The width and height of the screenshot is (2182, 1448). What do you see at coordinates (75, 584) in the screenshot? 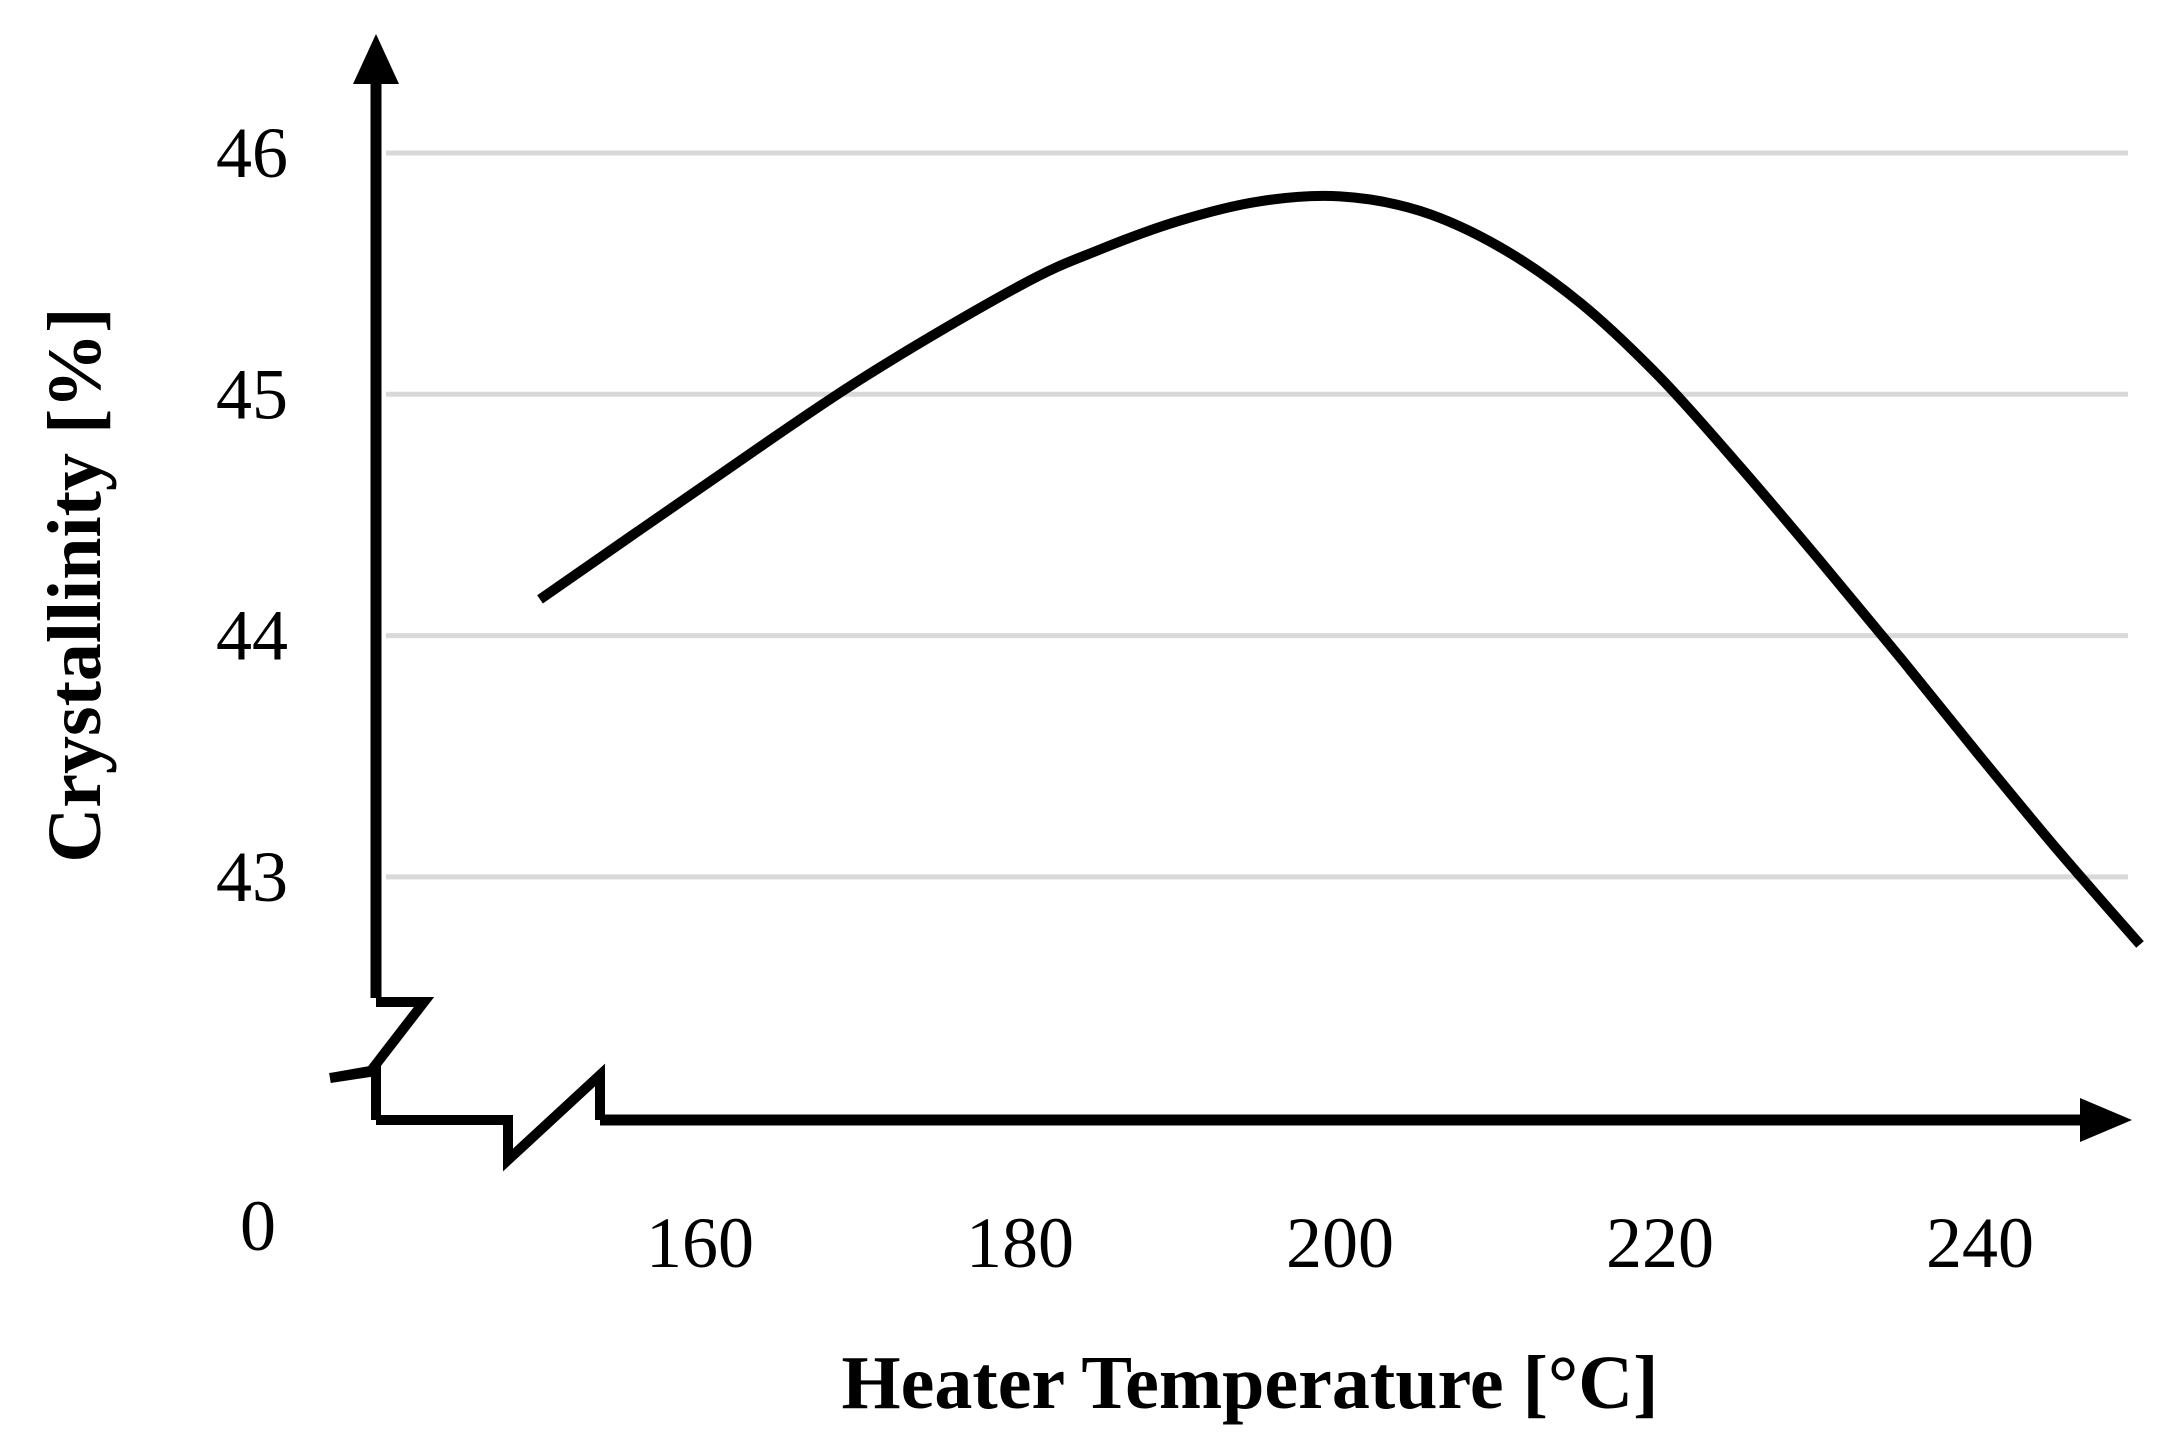
I see `y-axis-title: Crystallinity [%]` at bounding box center [75, 584].